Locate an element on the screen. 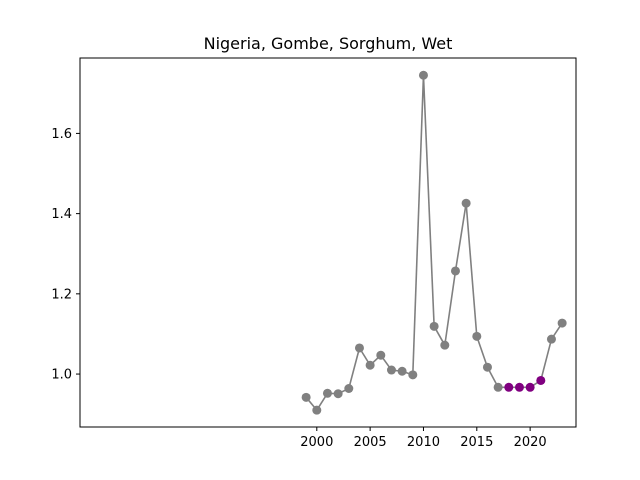  x-tick-label: 2005 is located at coordinates (370, 442).